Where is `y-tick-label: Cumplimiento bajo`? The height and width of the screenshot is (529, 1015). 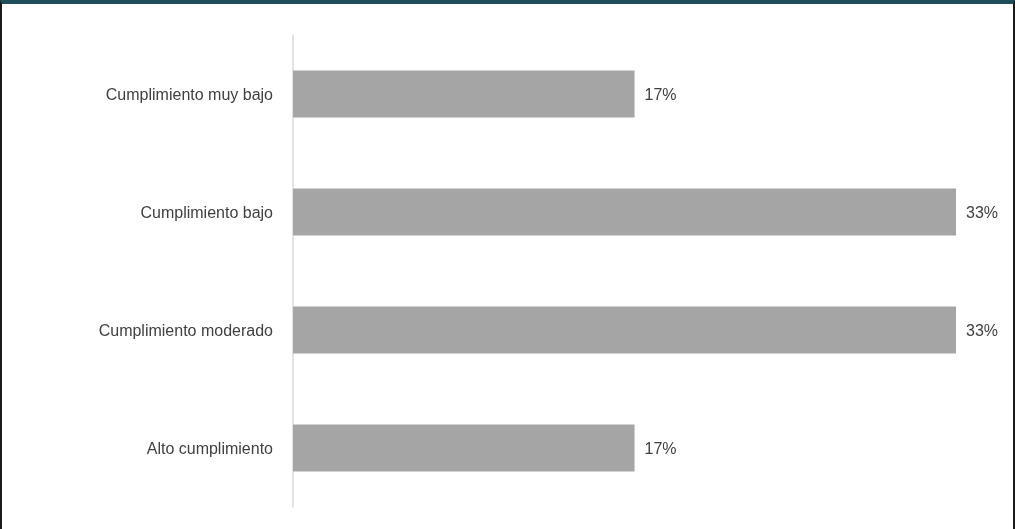 y-tick-label: Cumplimiento bajo is located at coordinates (207, 212).